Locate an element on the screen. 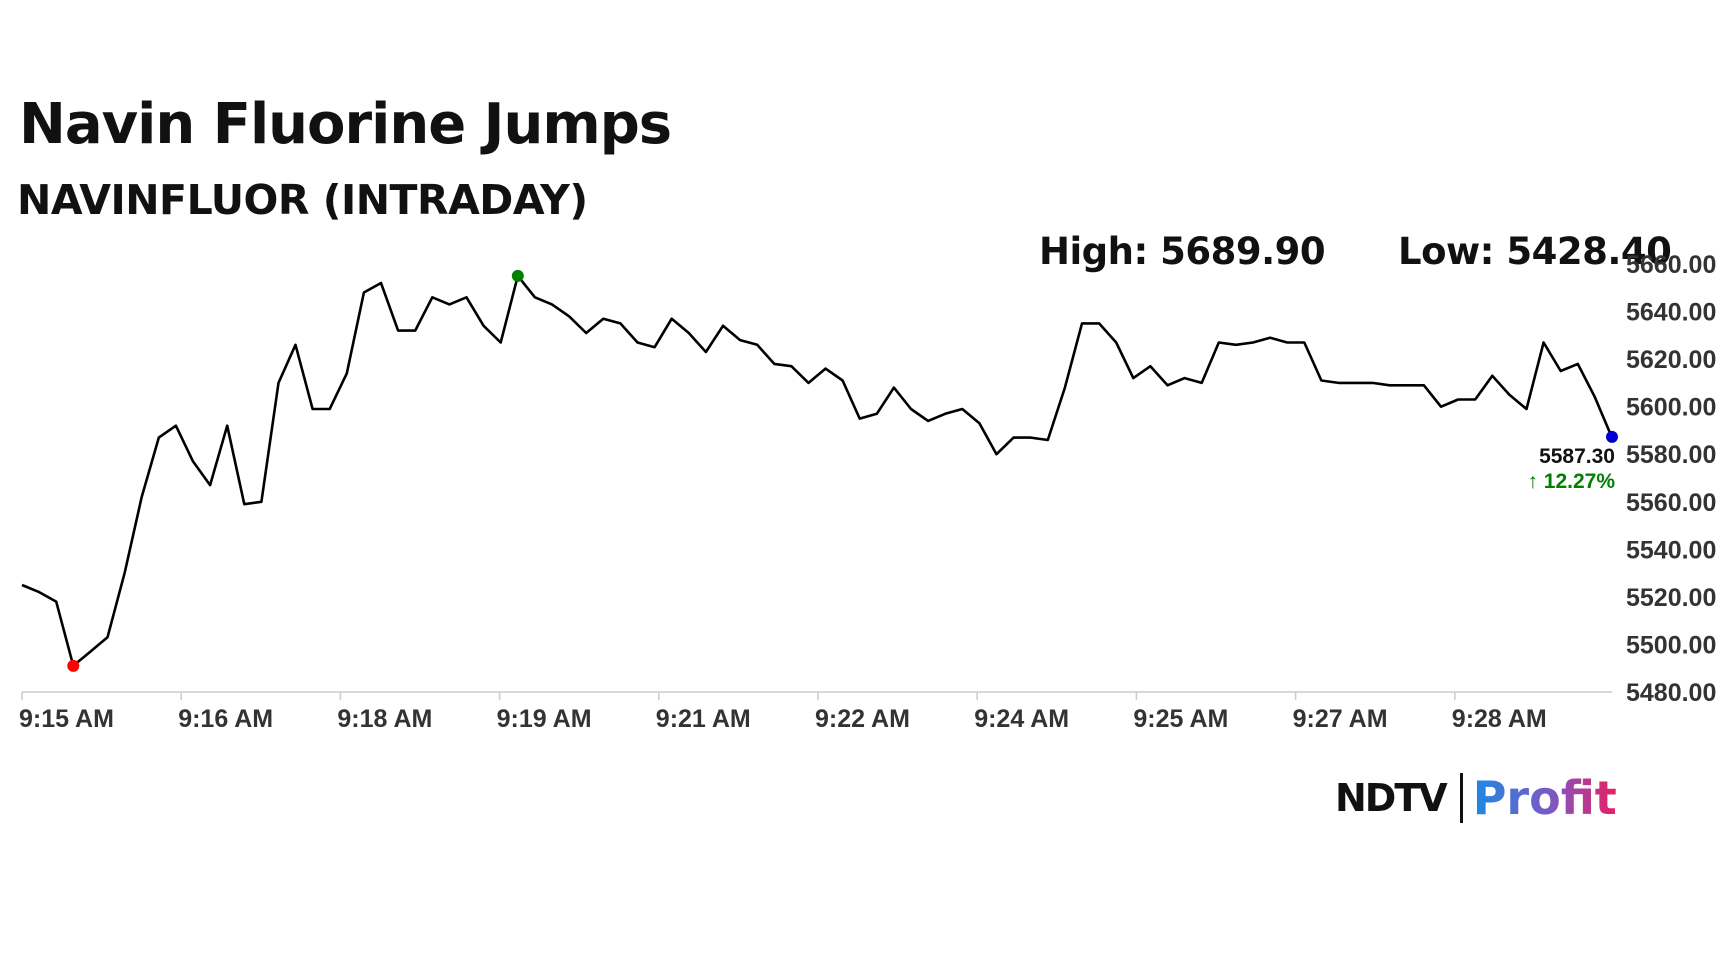 This screenshot has height=972, width=1728. last-point-marker is located at coordinates (1612, 436).